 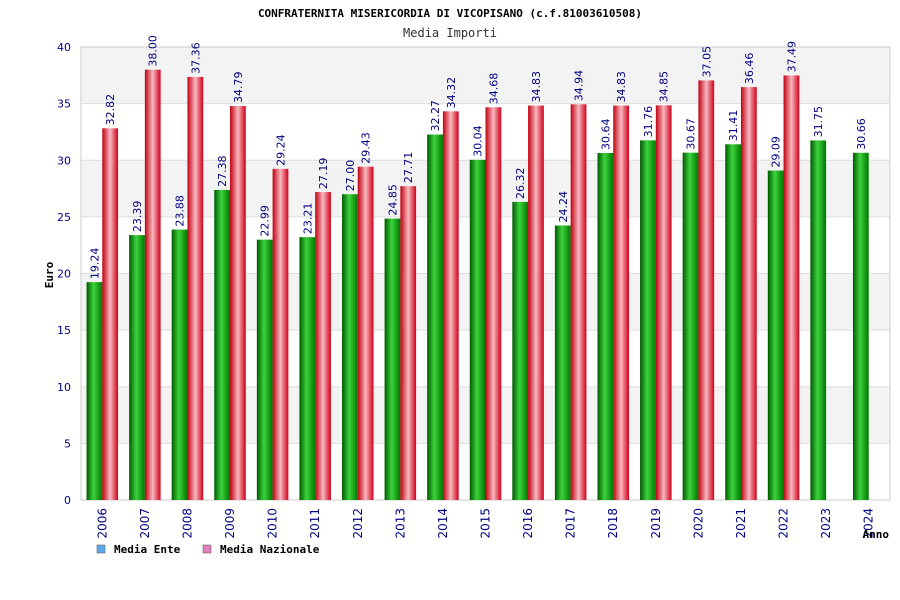 What do you see at coordinates (869, 523) in the screenshot?
I see `x-tick-label-2024: 2024` at bounding box center [869, 523].